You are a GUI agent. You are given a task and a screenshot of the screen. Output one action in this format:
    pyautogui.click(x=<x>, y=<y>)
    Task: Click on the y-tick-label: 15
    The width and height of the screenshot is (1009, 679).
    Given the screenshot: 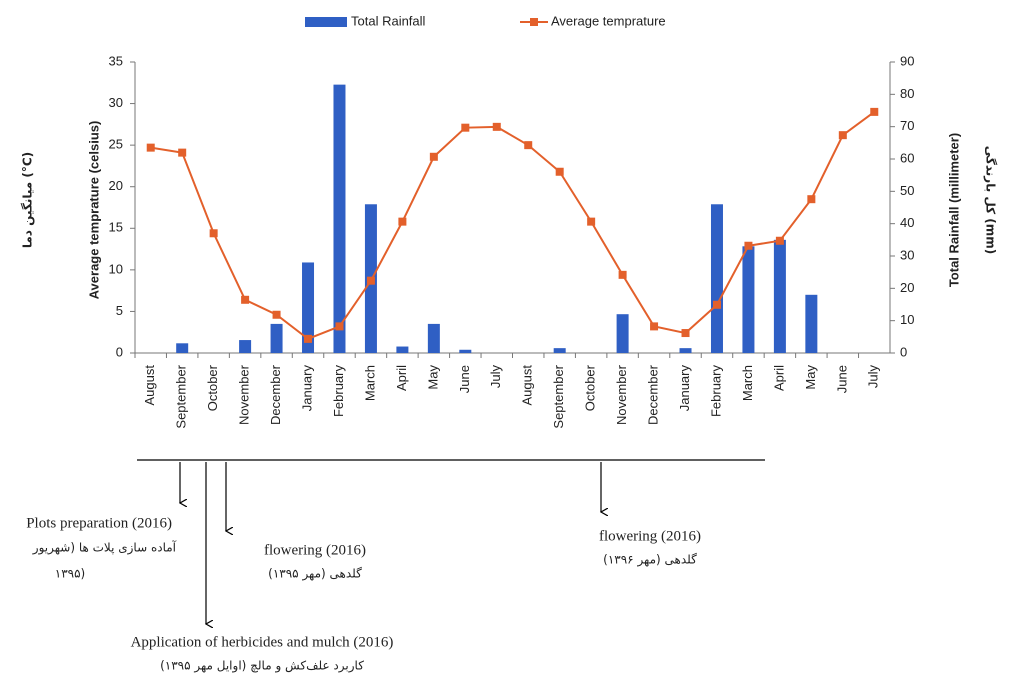 What is the action you would take?
    pyautogui.click(x=116, y=227)
    